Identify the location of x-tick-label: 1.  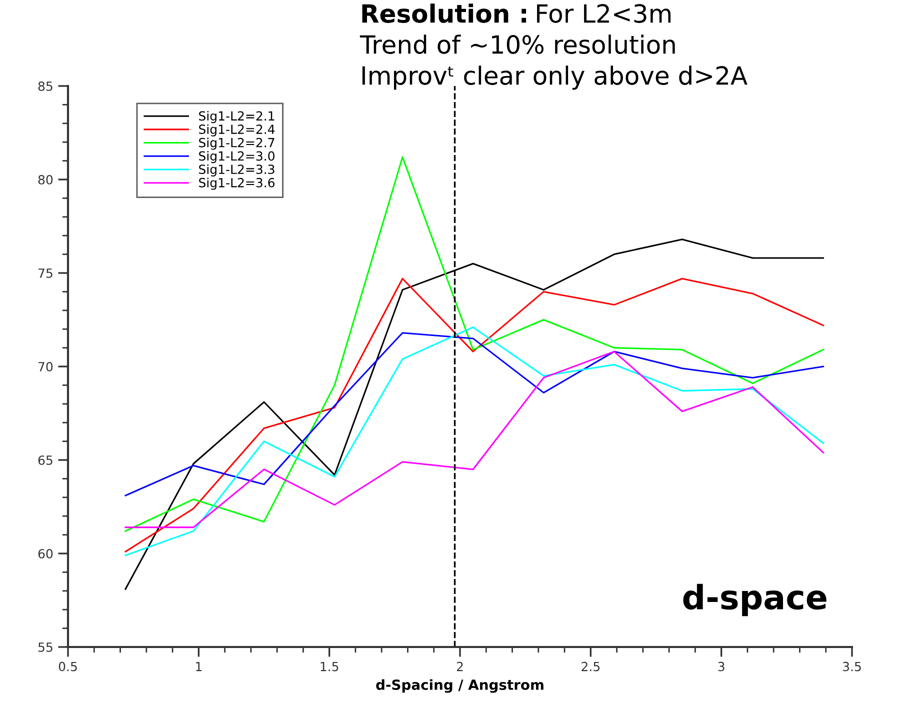
(199, 667).